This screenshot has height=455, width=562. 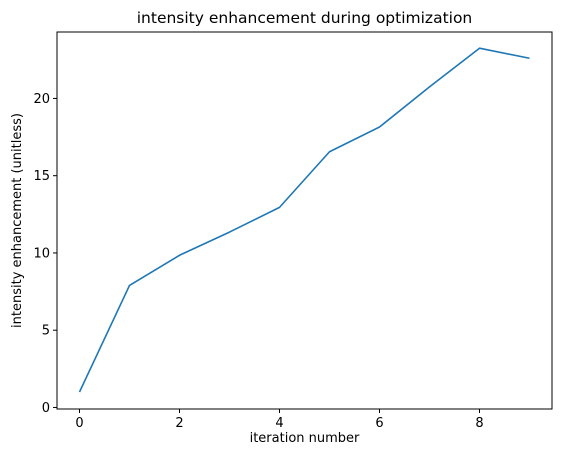 I want to click on x-tick-label: 2, so click(x=179, y=423).